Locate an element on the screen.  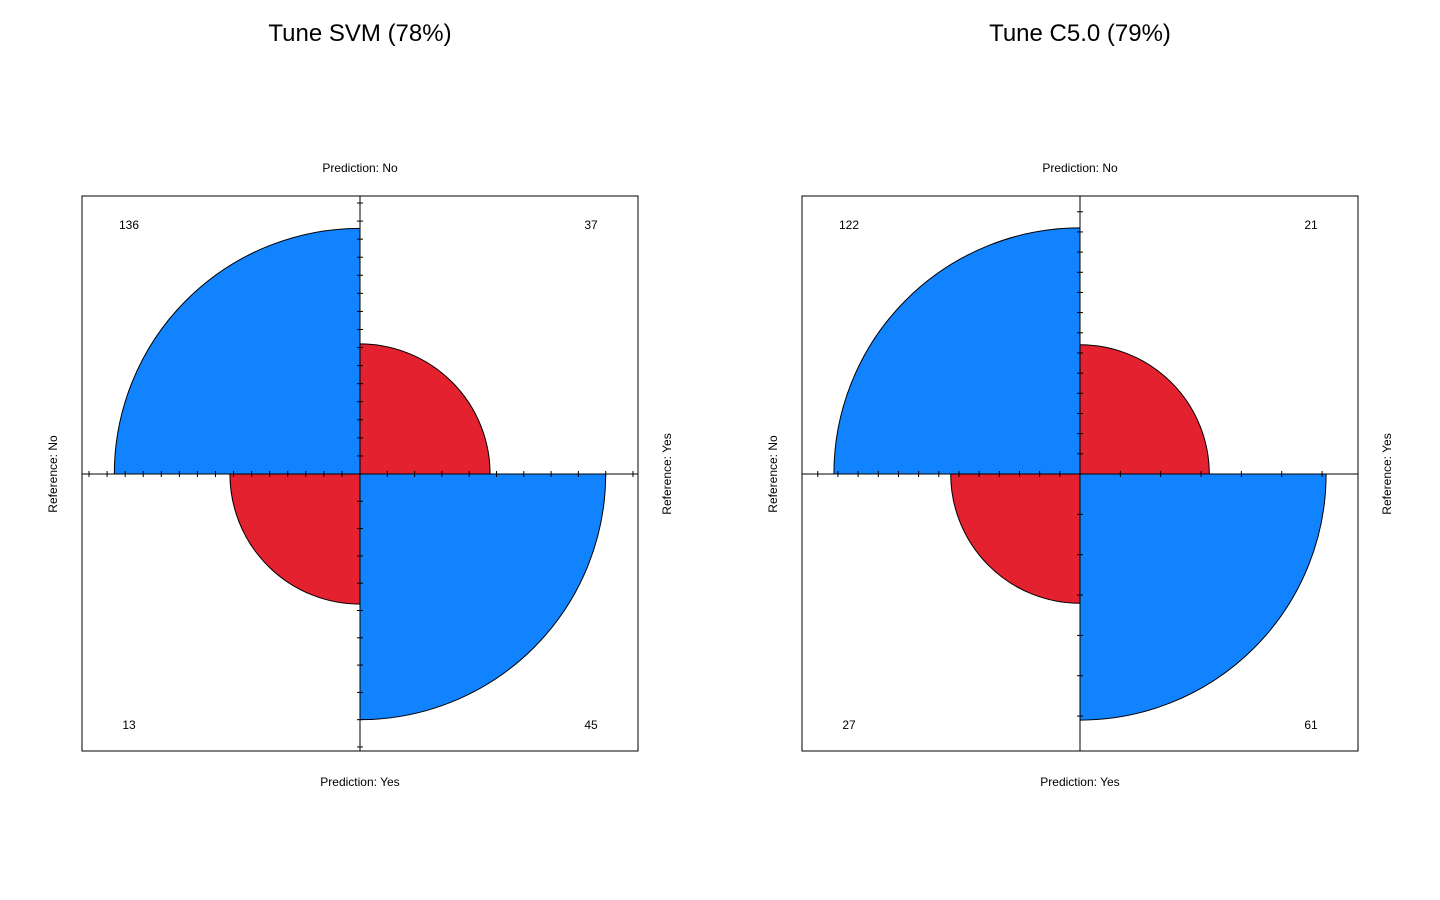
count-top-left: 136 is located at coordinates (129, 225).